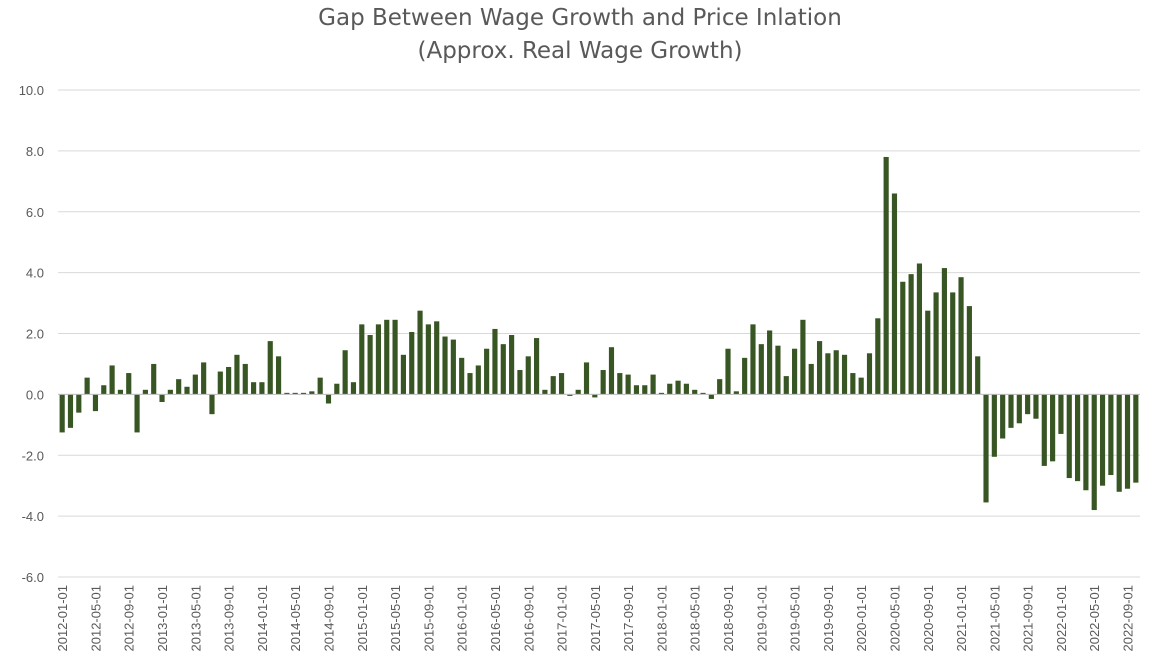 The image size is (1160, 663). Describe the element at coordinates (395, 618) in the screenshot. I see `x-tick-label: 2015-05-01` at that location.